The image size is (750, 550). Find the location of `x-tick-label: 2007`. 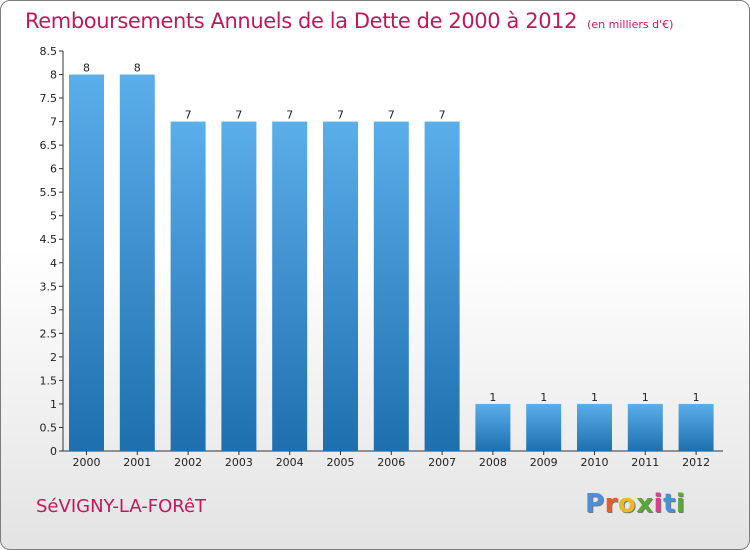

x-tick-label: 2007 is located at coordinates (442, 462).